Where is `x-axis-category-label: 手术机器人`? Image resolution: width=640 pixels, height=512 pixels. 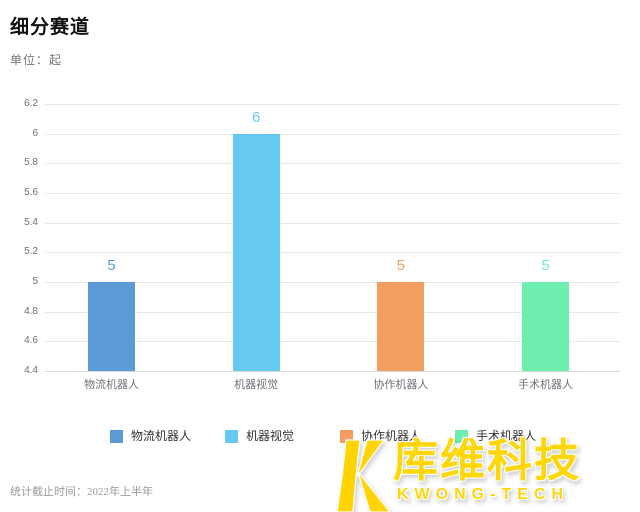 x-axis-category-label: 手术机器人 is located at coordinates (545, 385).